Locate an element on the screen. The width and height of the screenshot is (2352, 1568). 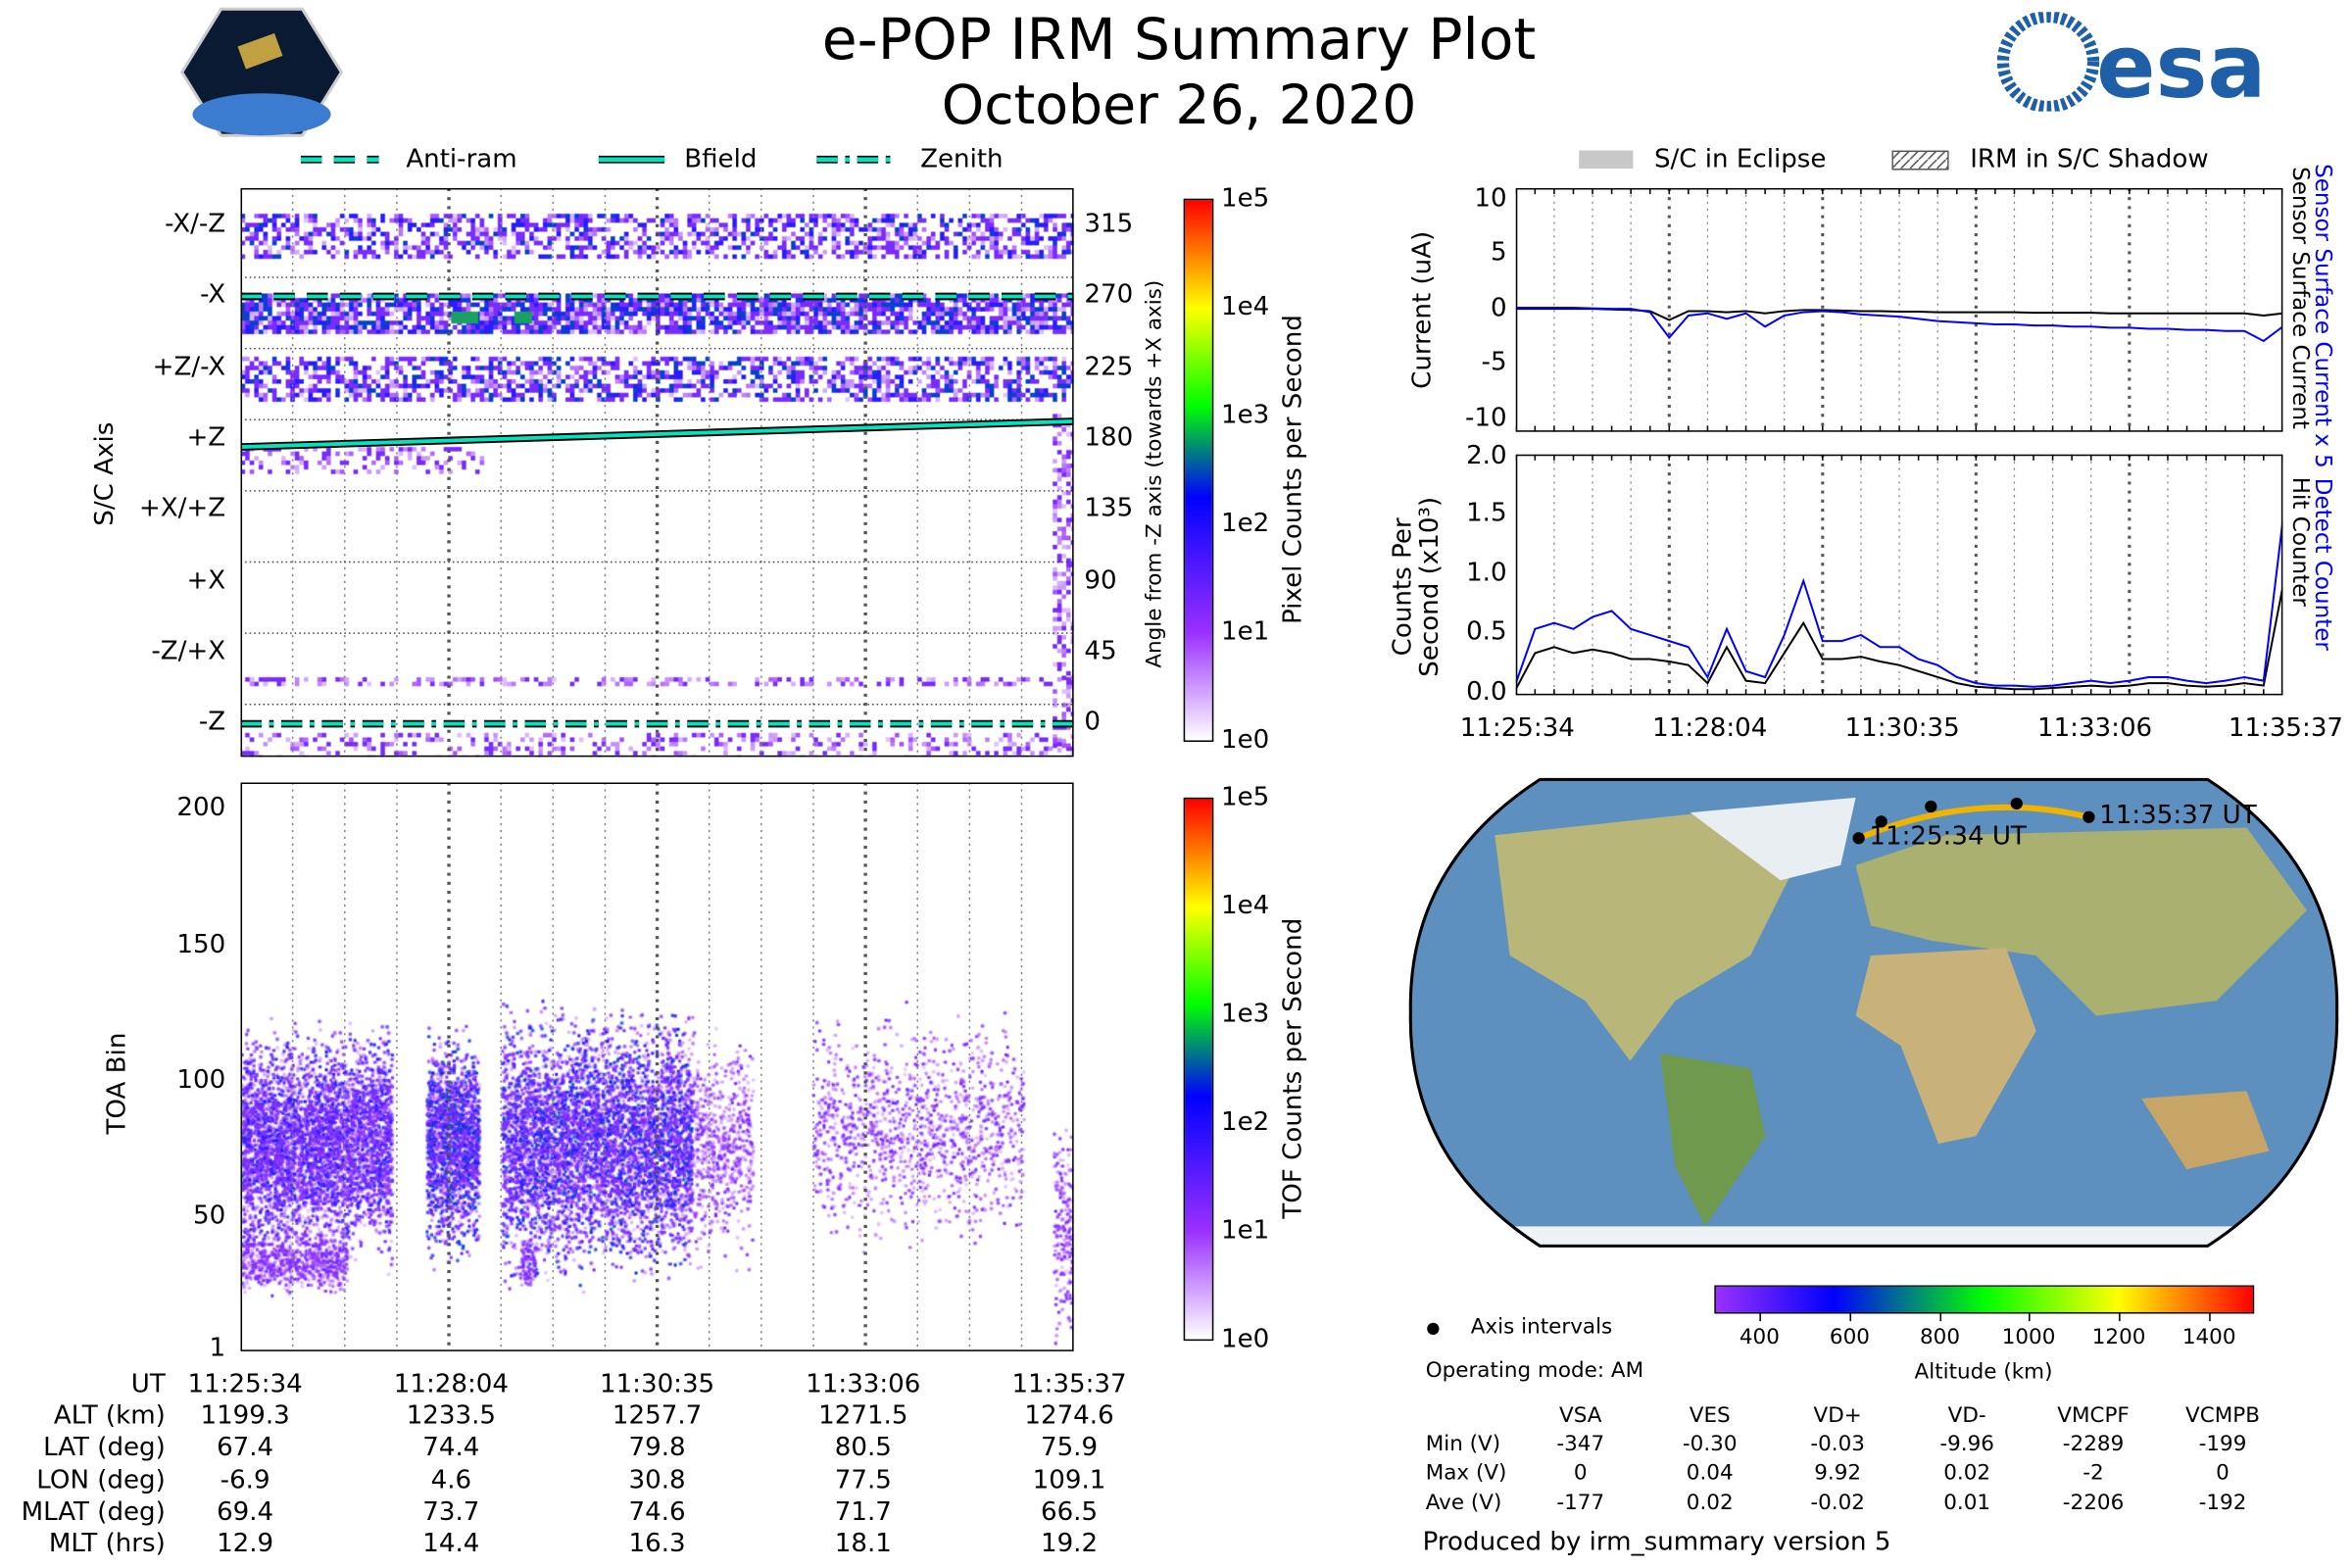
footer-text: Produced by irm_summary version 5 is located at coordinates (1656, 1542).